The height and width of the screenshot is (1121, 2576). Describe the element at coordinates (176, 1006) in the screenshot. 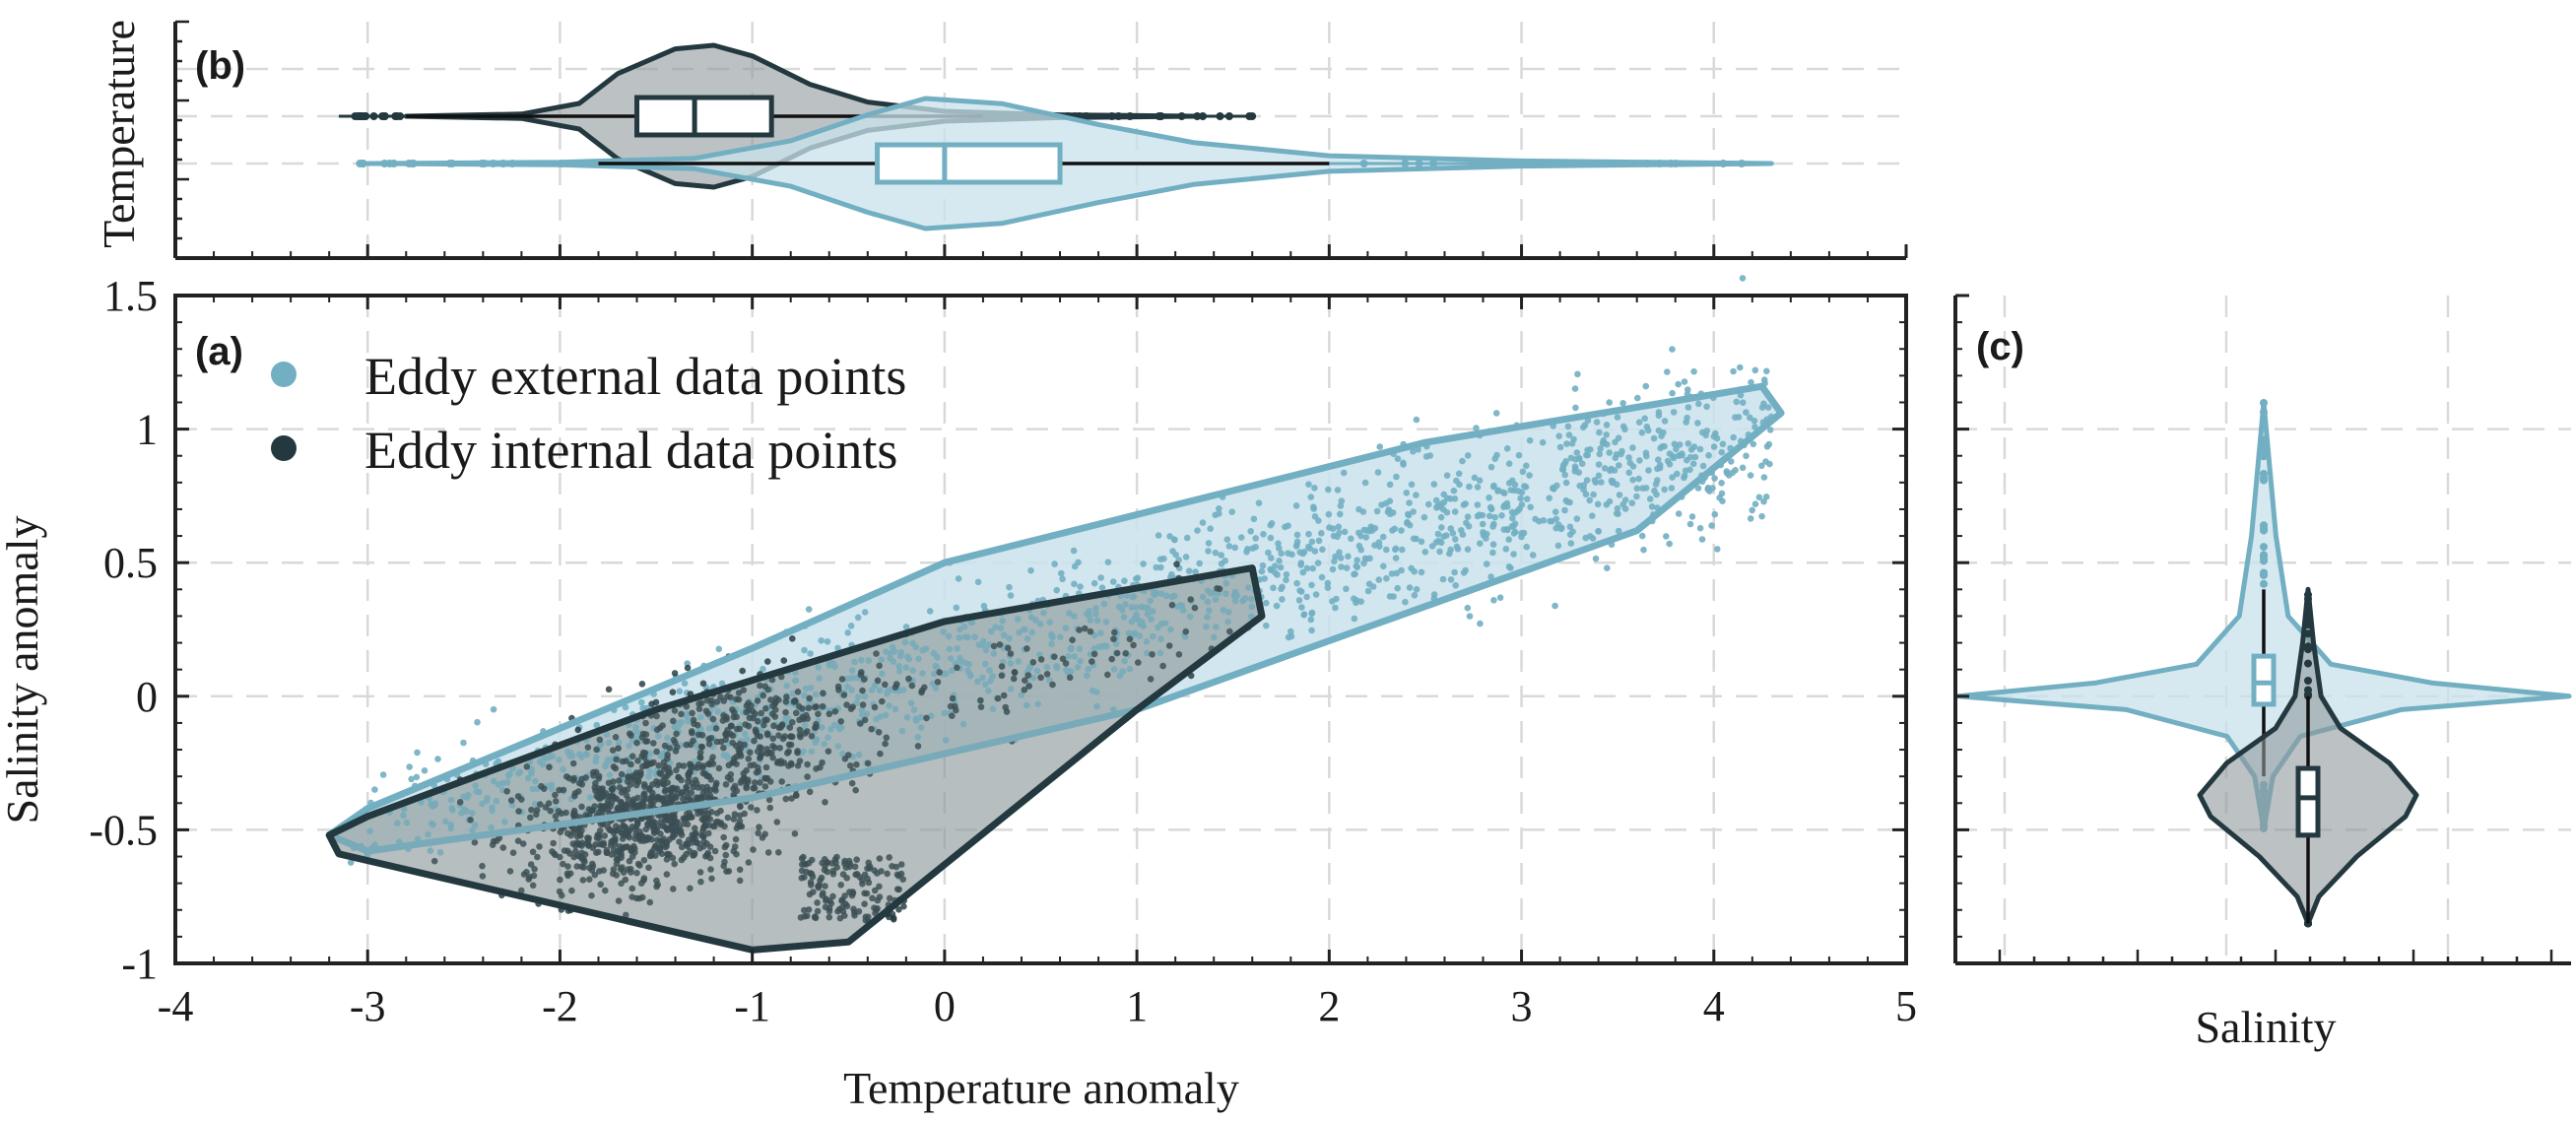

I see `x-tick-label: -4` at that location.